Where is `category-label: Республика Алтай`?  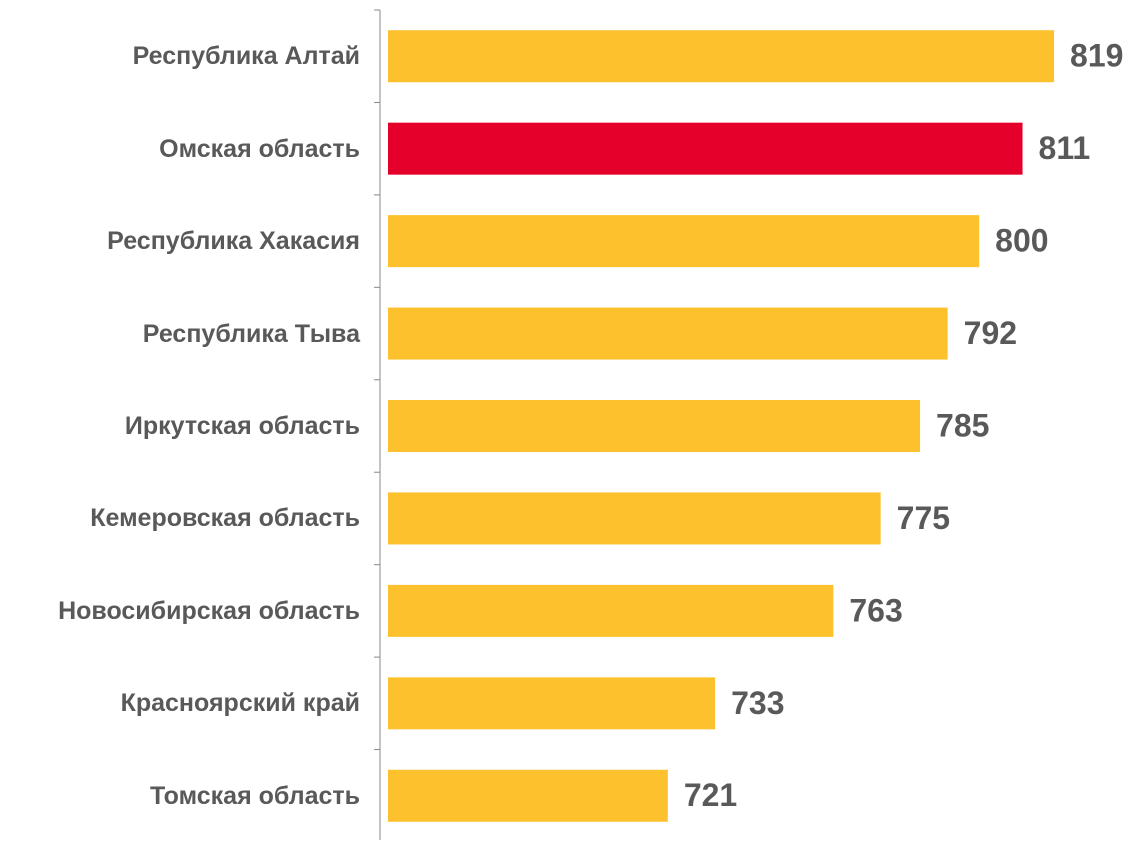 category-label: Республика Алтай is located at coordinates (246, 56).